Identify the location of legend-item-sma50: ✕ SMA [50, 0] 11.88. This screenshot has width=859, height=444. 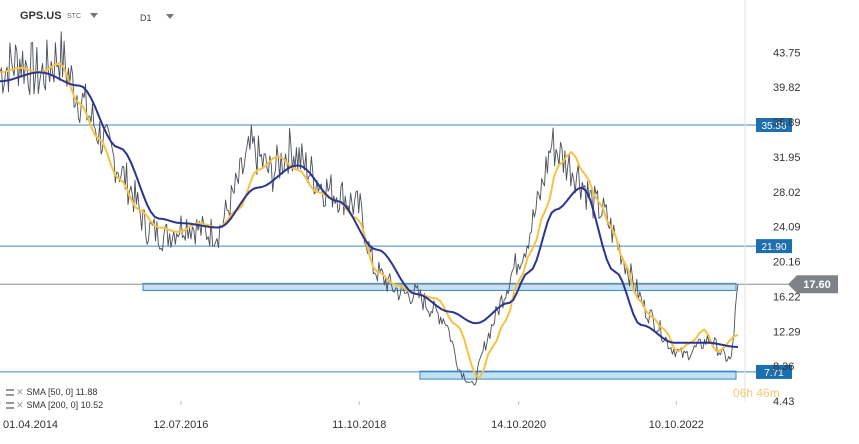
(54, 392).